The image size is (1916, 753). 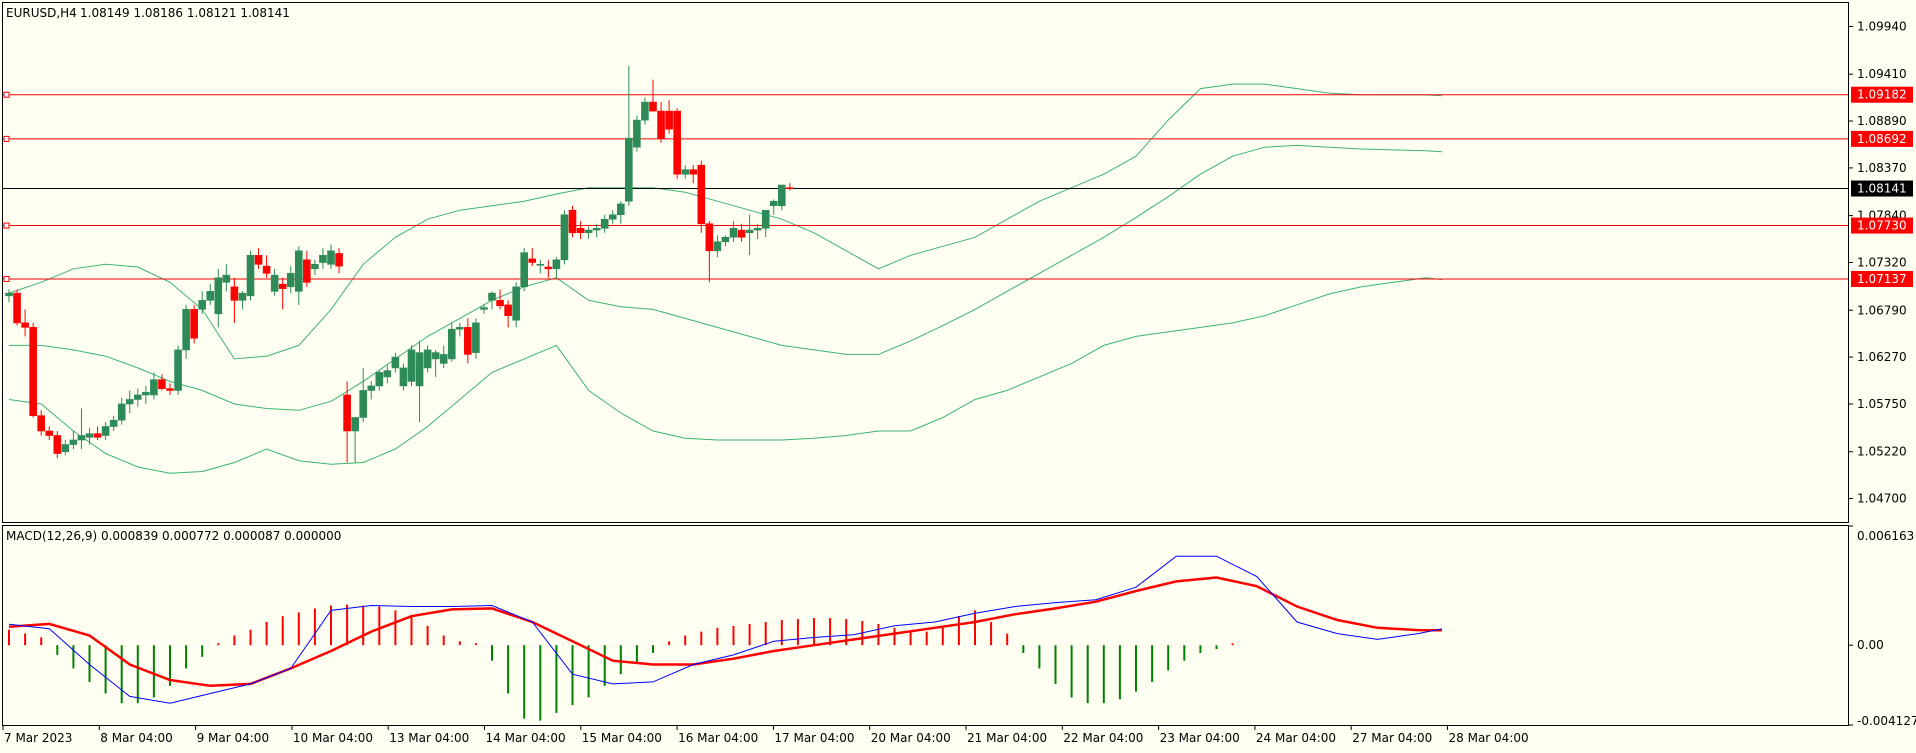 What do you see at coordinates (1882, 404) in the screenshot?
I see `price-tick-label: 1.05750` at bounding box center [1882, 404].